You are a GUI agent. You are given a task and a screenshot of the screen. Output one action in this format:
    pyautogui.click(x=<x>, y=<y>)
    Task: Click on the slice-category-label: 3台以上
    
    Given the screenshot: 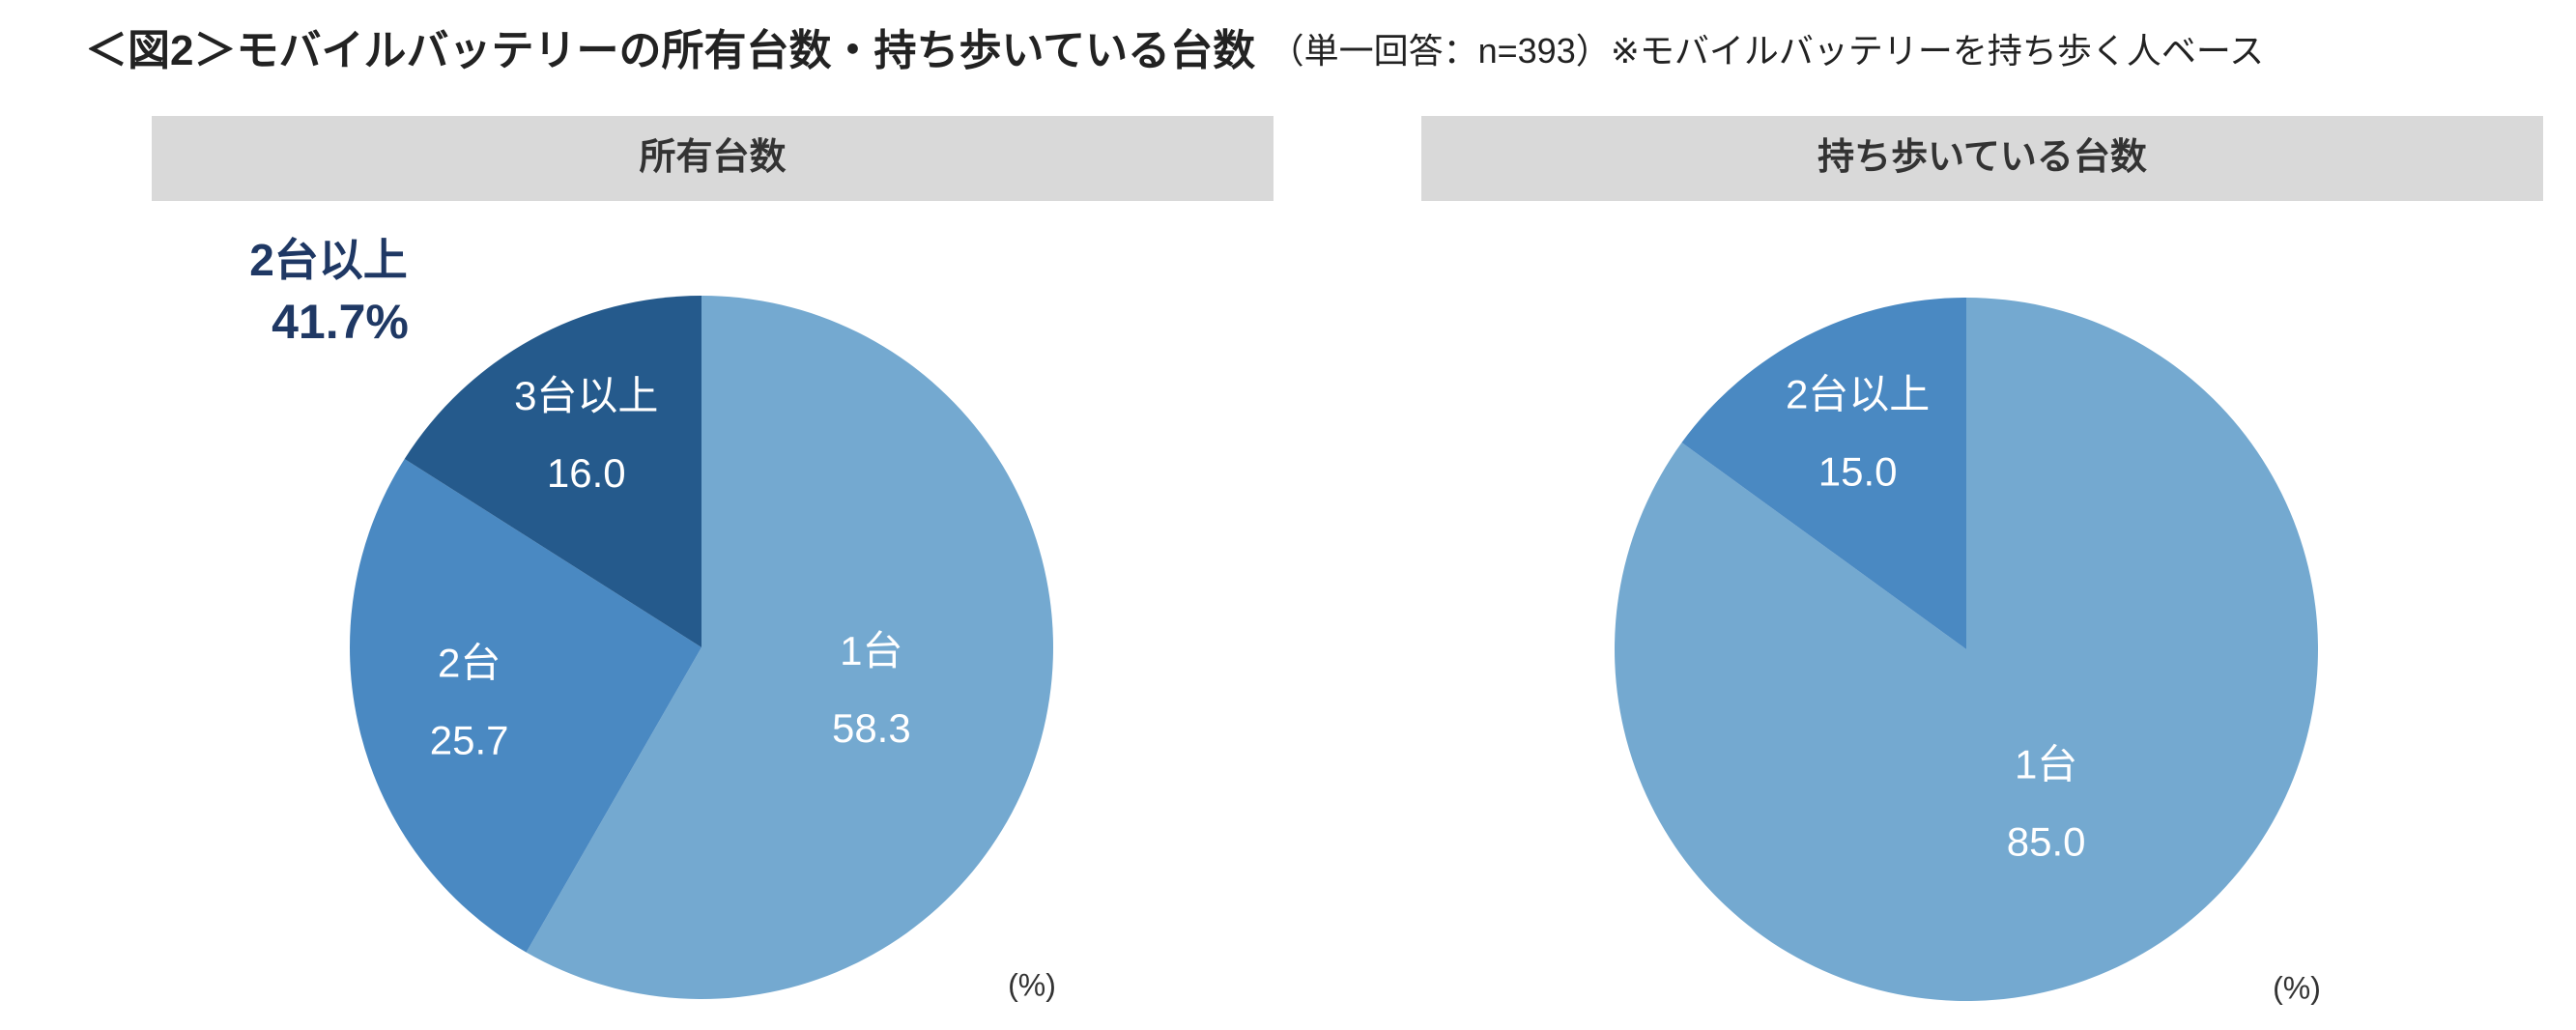 What is the action you would take?
    pyautogui.click(x=586, y=395)
    